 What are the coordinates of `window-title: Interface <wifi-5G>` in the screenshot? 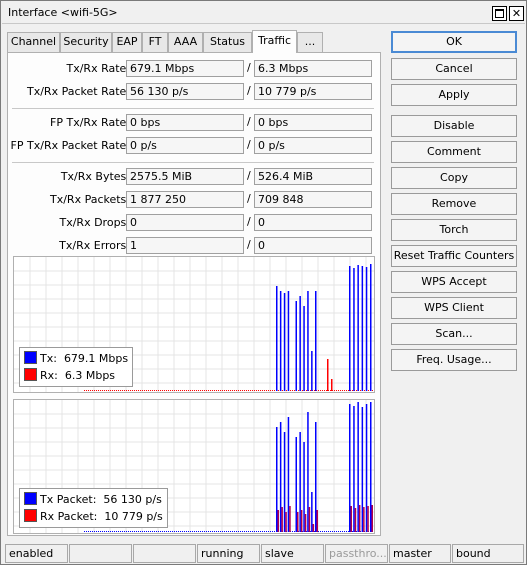 It's located at (63, 12).